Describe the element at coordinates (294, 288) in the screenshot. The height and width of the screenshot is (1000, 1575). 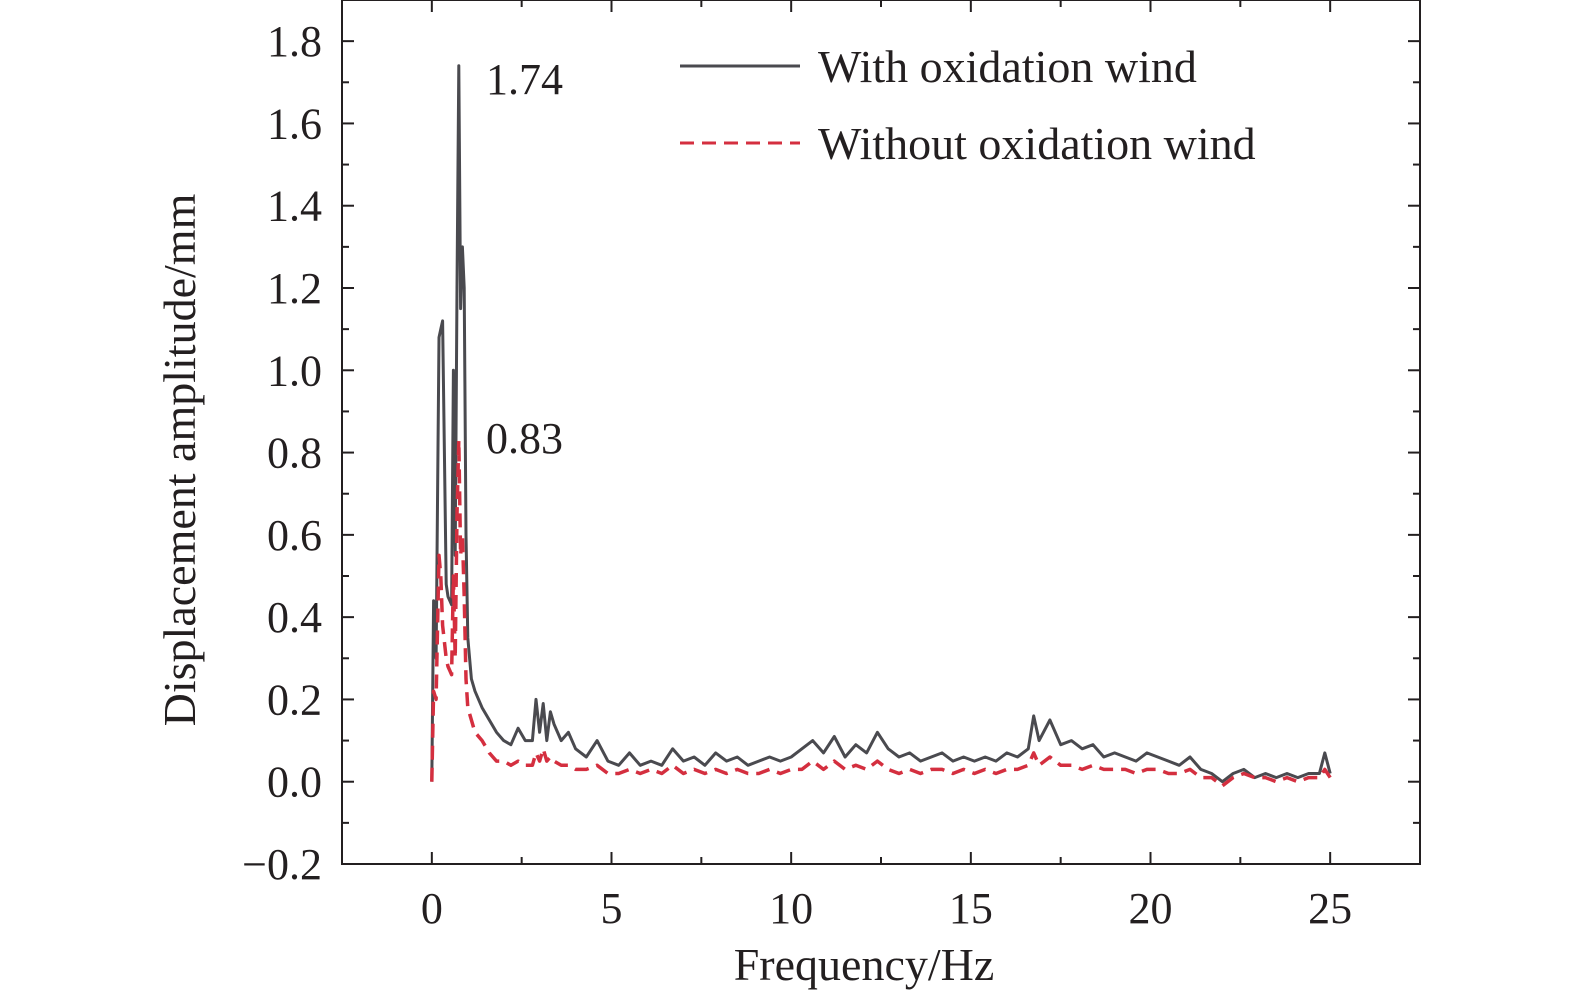
I see `y-tick-label: 1.2` at that location.